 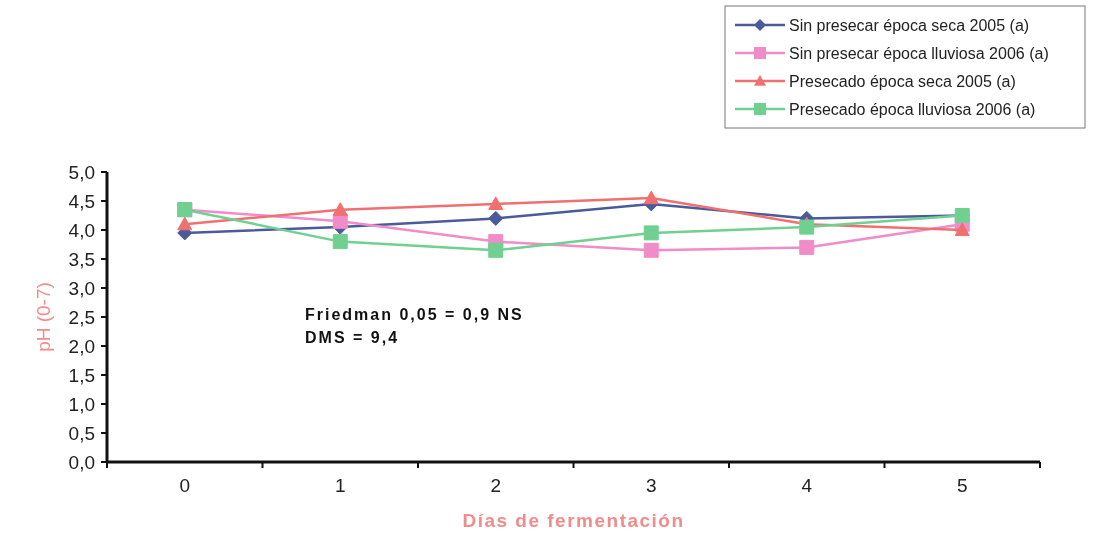 What do you see at coordinates (962, 485) in the screenshot?
I see `x-tick-label: 5` at bounding box center [962, 485].